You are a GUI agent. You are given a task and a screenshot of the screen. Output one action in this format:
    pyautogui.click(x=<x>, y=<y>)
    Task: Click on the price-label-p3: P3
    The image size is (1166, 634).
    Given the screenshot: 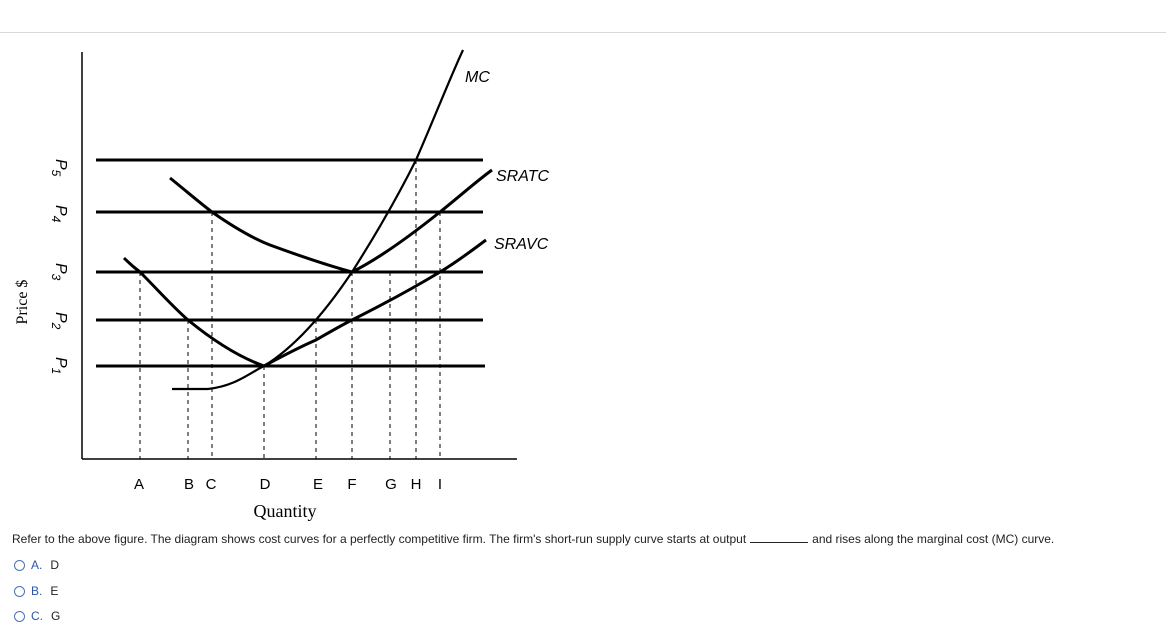 What is the action you would take?
    pyautogui.click(x=59, y=272)
    